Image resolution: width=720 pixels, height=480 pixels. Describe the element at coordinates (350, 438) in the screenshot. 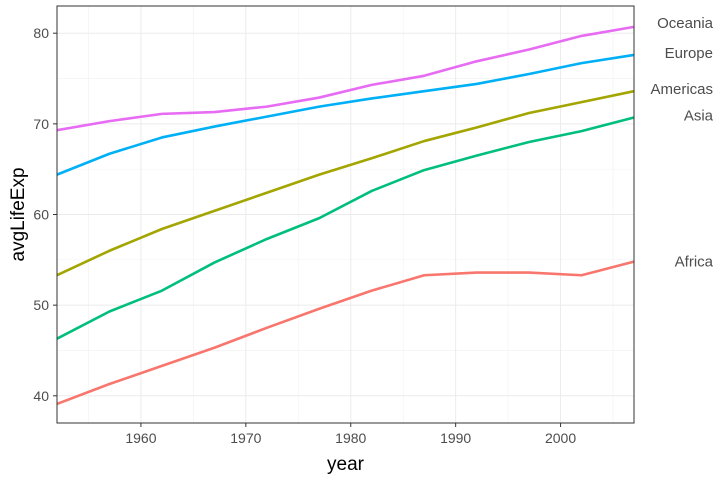

I see `x-tick-label: 1980` at that location.